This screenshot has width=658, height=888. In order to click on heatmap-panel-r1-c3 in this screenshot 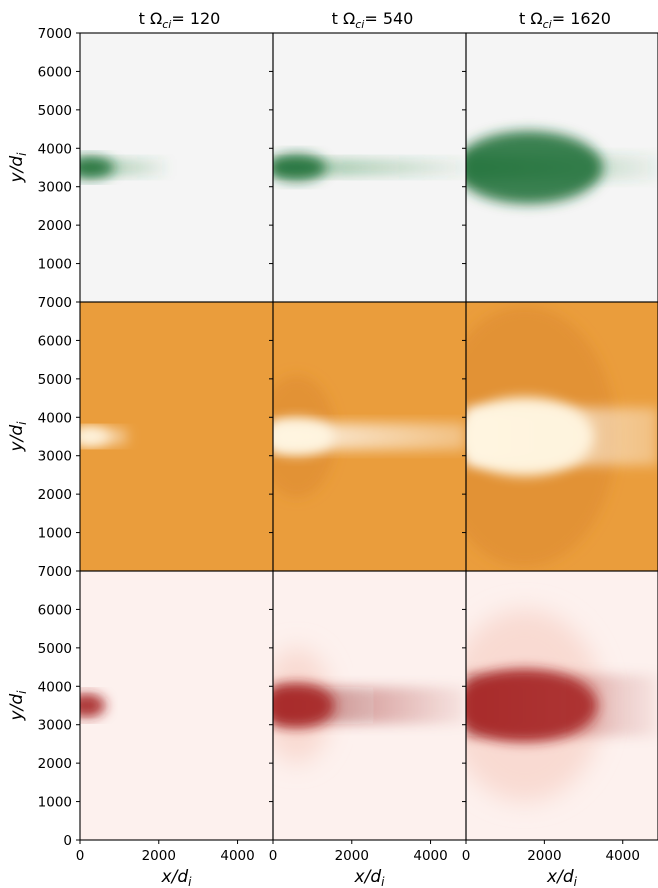, I will do `click(562, 167)`.